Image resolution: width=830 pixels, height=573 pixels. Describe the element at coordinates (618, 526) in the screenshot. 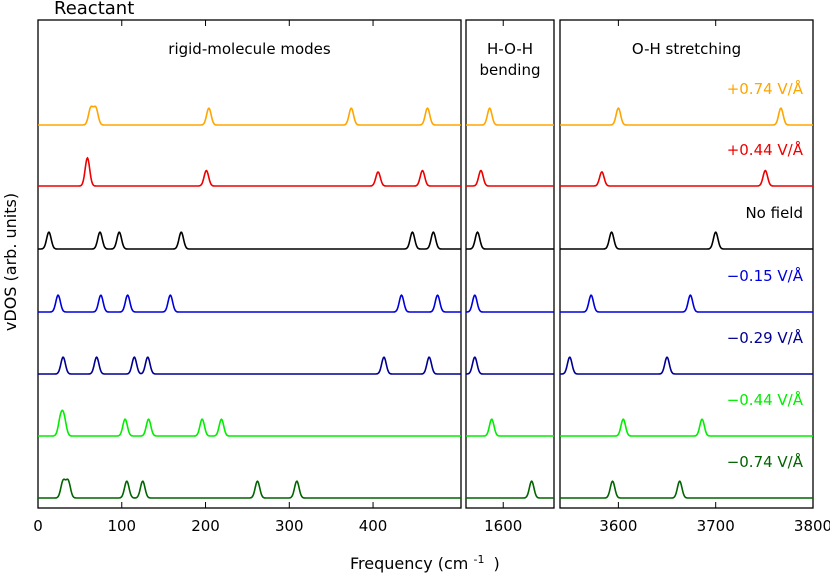

I see `x-tick-label: 3600` at that location.